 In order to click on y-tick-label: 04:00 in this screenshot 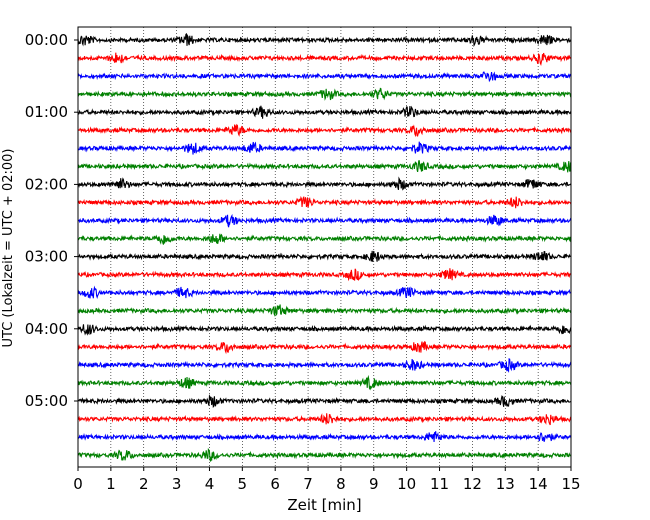, I will do `click(46, 329)`.